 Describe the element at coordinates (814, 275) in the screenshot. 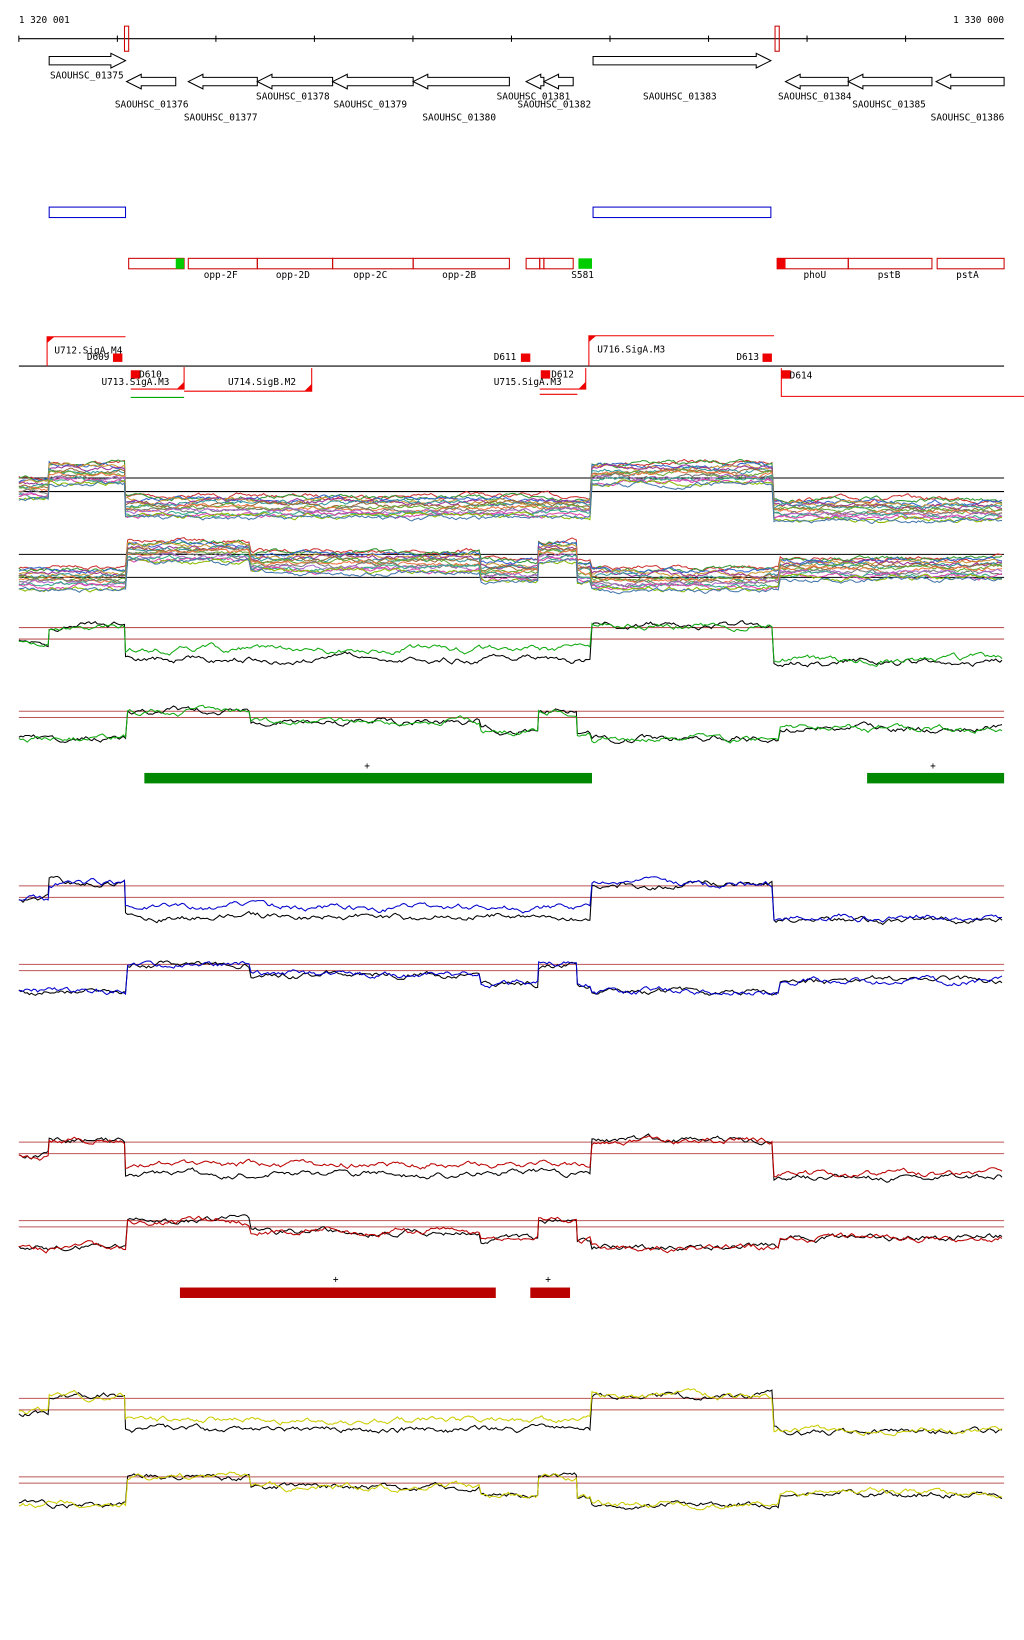

I see `feature-label: phoU` at that location.